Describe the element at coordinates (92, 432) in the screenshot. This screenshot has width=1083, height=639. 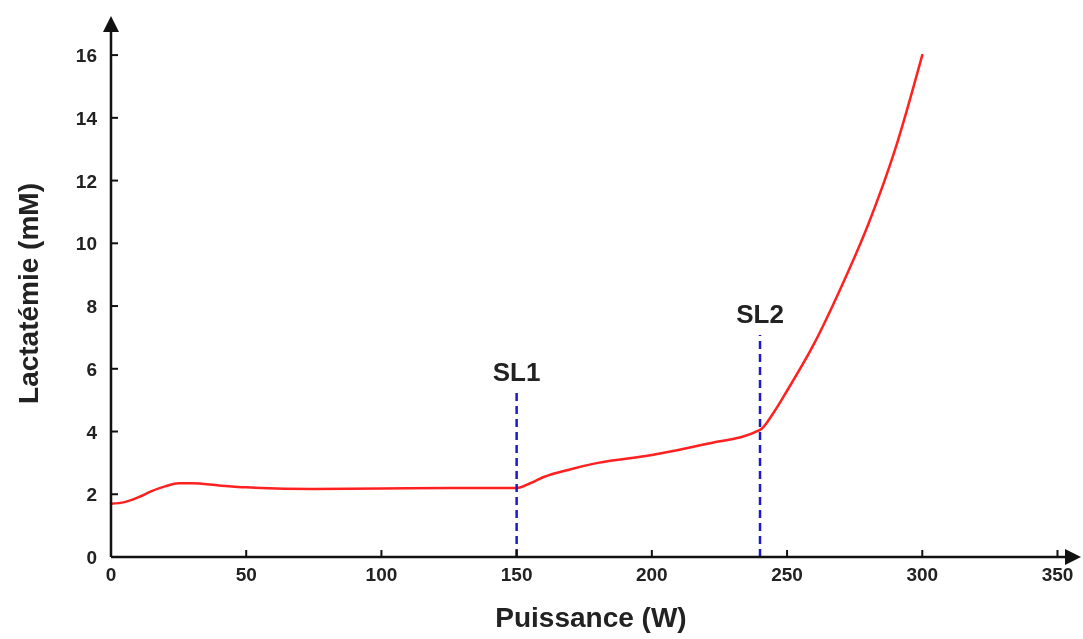
I see `y-tick-label: 4` at that location.